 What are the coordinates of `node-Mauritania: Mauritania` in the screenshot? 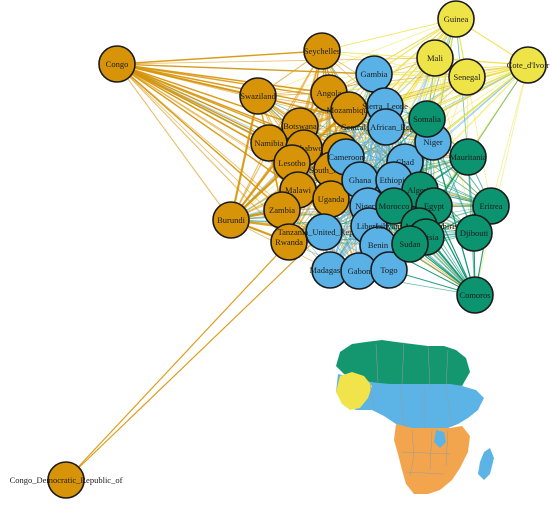 It's located at (468, 157).